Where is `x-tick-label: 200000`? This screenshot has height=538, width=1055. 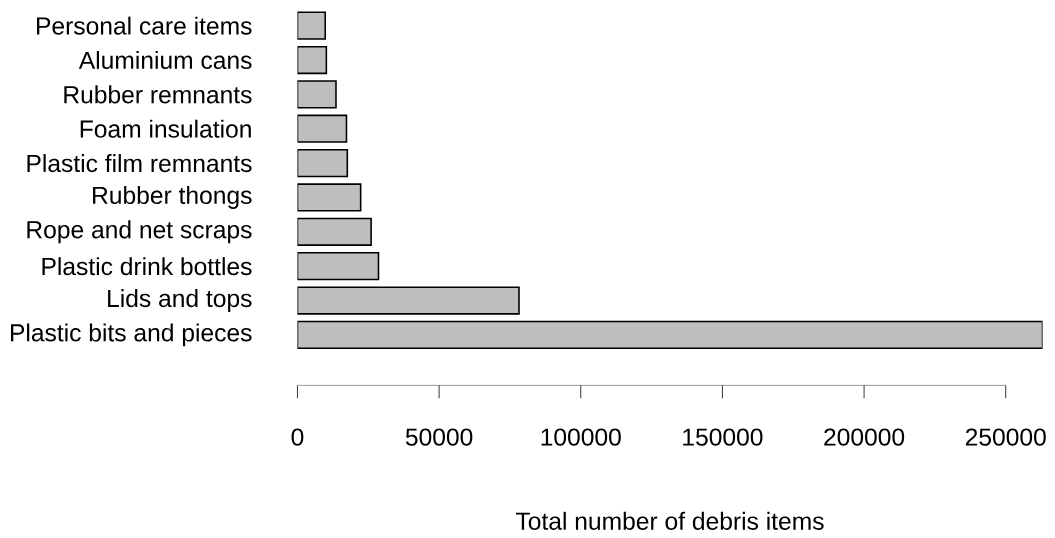 x-tick-label: 200000 is located at coordinates (864, 437).